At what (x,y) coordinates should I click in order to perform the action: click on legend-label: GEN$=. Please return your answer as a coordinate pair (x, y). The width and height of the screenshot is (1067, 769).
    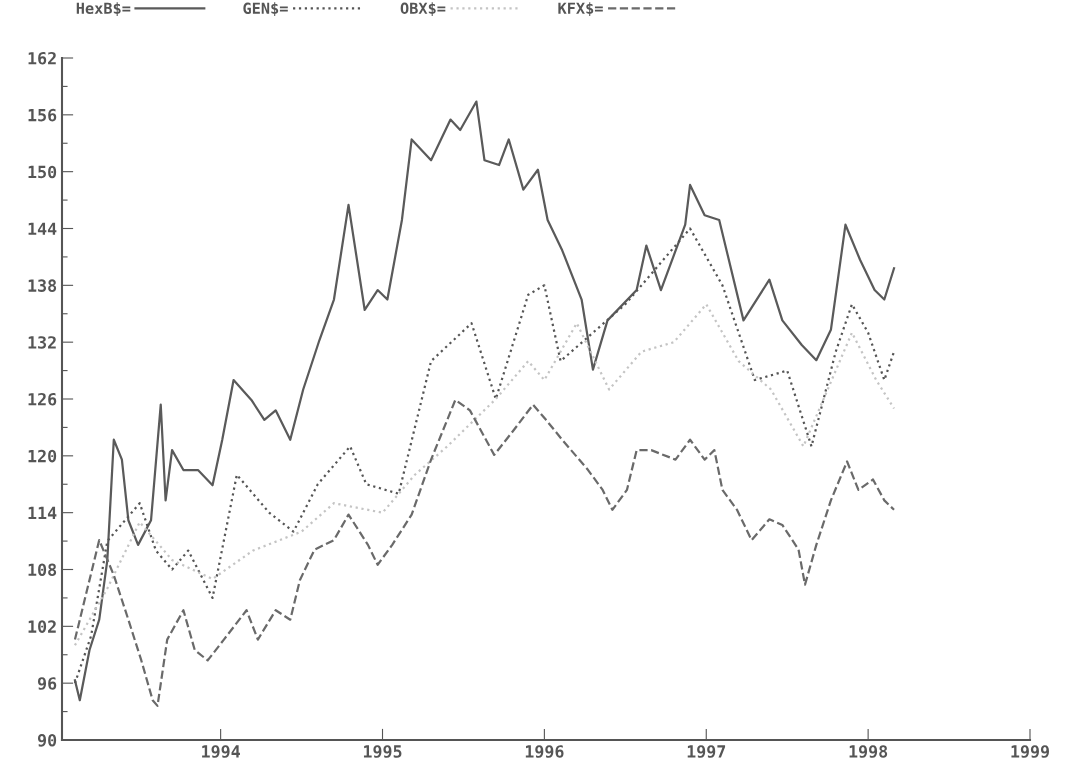
    Looking at the image, I should click on (265, 9).